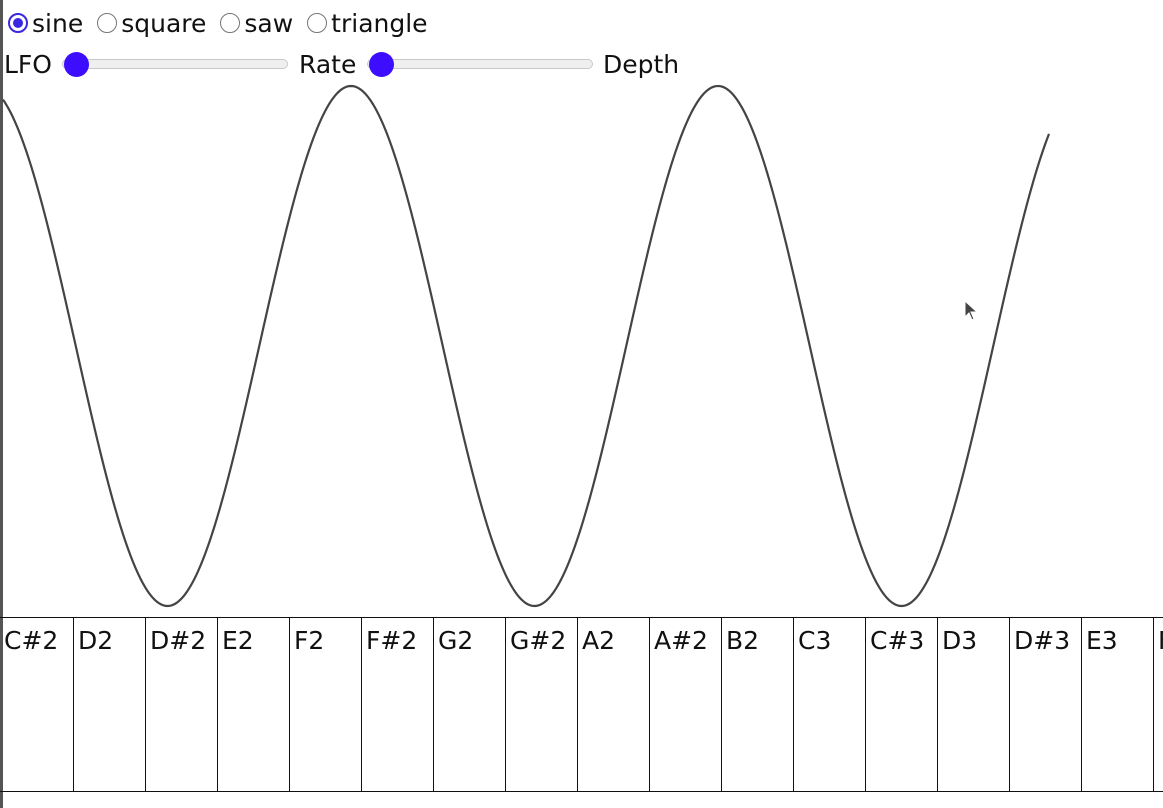 Image resolution: width=1163 pixels, height=808 pixels. I want to click on piano-key: F#2, so click(398, 704).